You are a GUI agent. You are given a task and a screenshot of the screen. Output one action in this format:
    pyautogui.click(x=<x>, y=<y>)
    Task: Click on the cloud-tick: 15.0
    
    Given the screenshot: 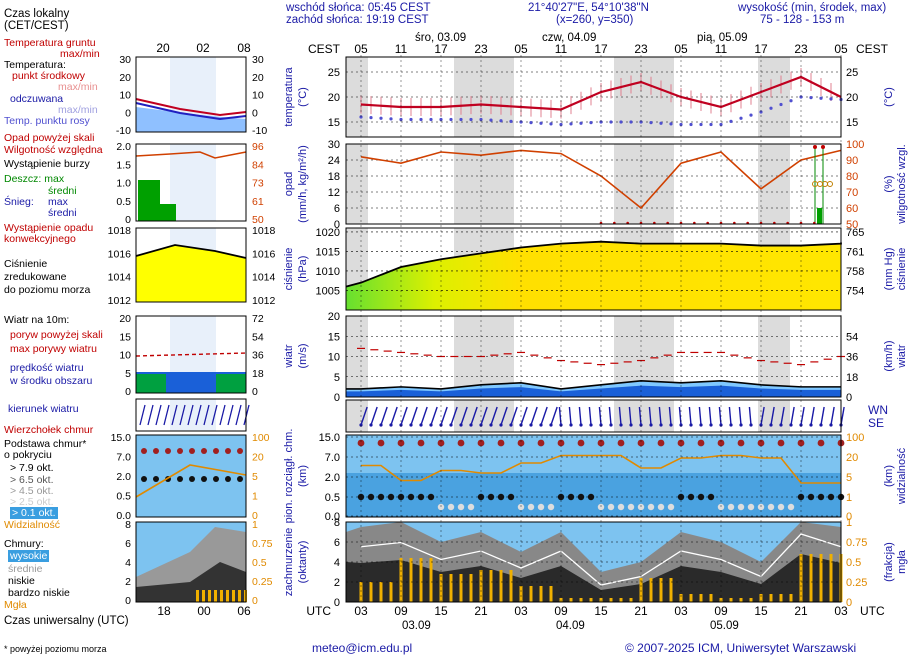 What is the action you would take?
    pyautogui.click(x=329, y=438)
    